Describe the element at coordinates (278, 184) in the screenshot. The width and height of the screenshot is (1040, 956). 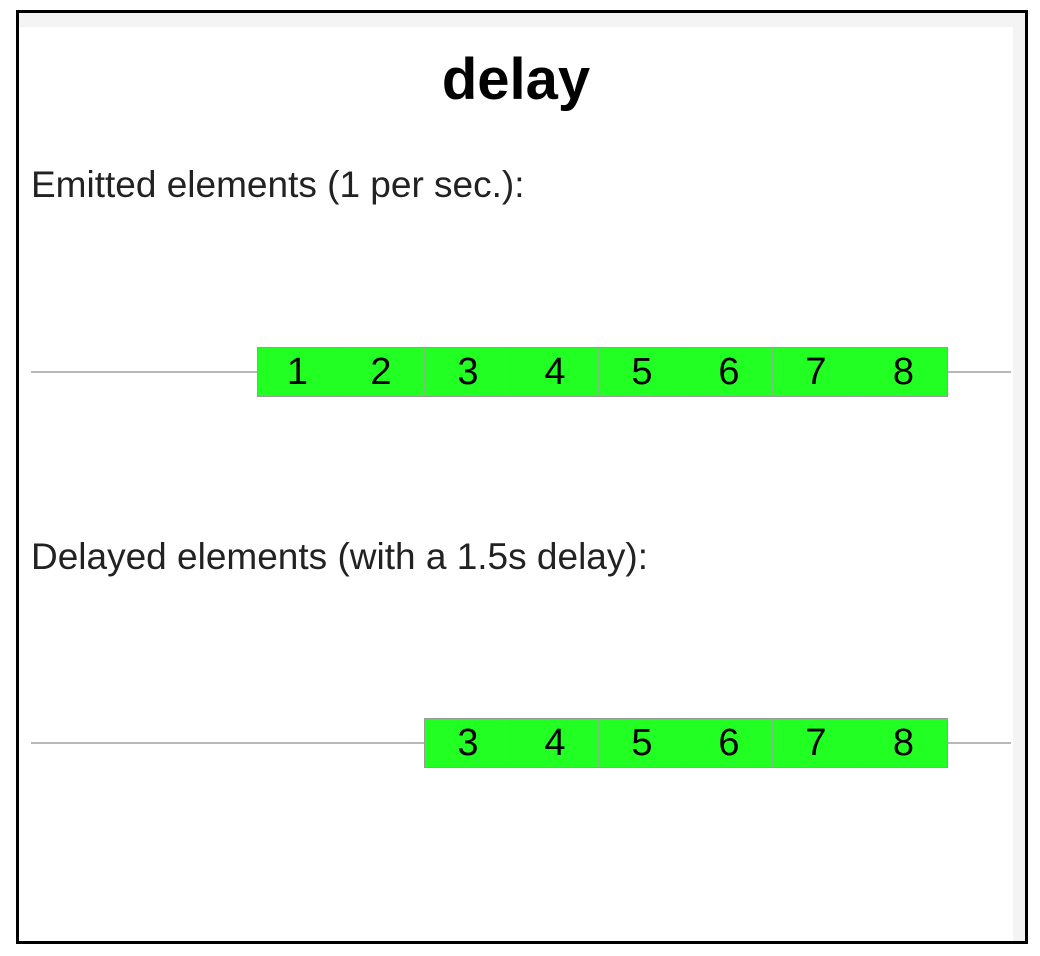
I see `emitted-label: Emitted elements (1 per sec.):` at that location.